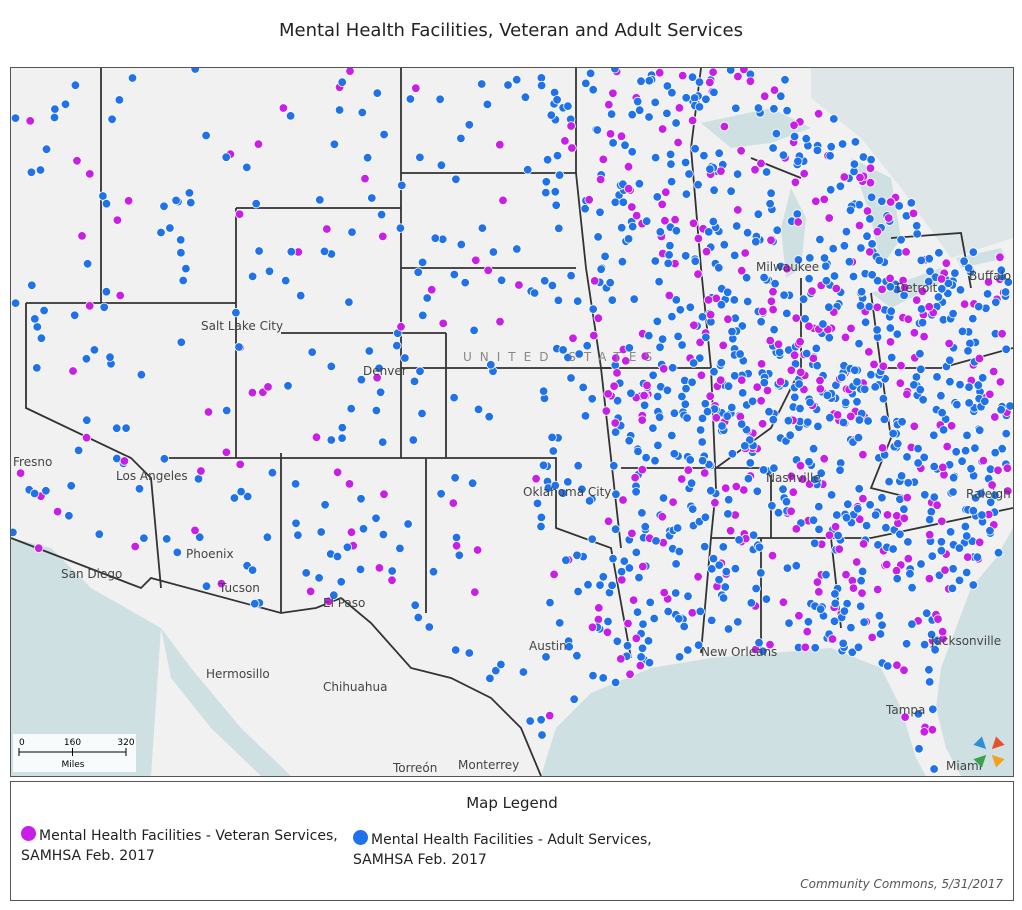 The height and width of the screenshot is (910, 1022). Describe the element at coordinates (980, 743) in the screenshot. I see `logo-part` at that location.